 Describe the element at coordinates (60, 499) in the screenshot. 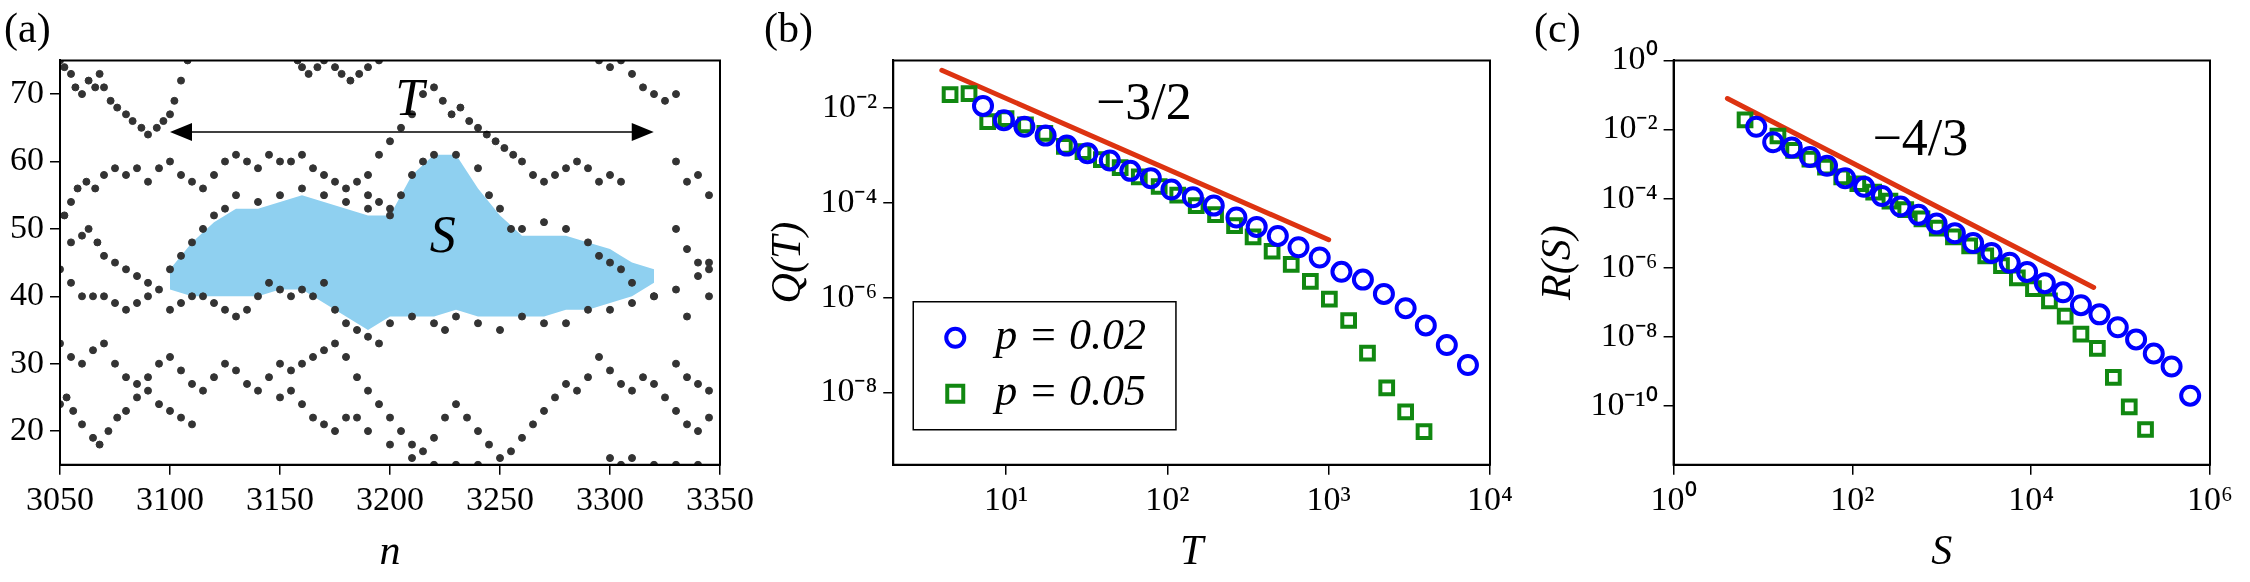

I see `x-tick-label: 3050` at that location.